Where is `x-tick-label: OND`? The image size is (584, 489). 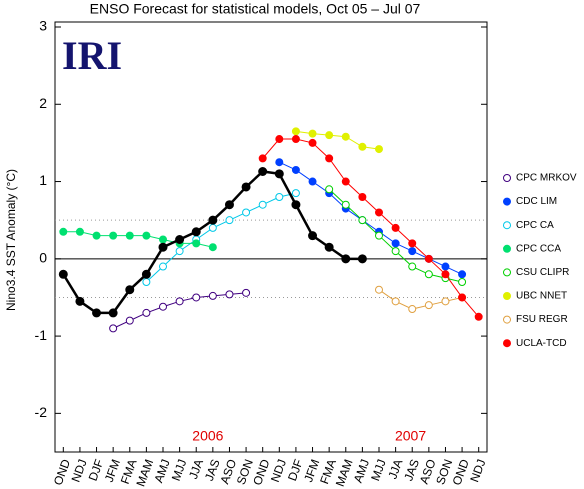
x-tick-label: OND is located at coordinates (62, 472).